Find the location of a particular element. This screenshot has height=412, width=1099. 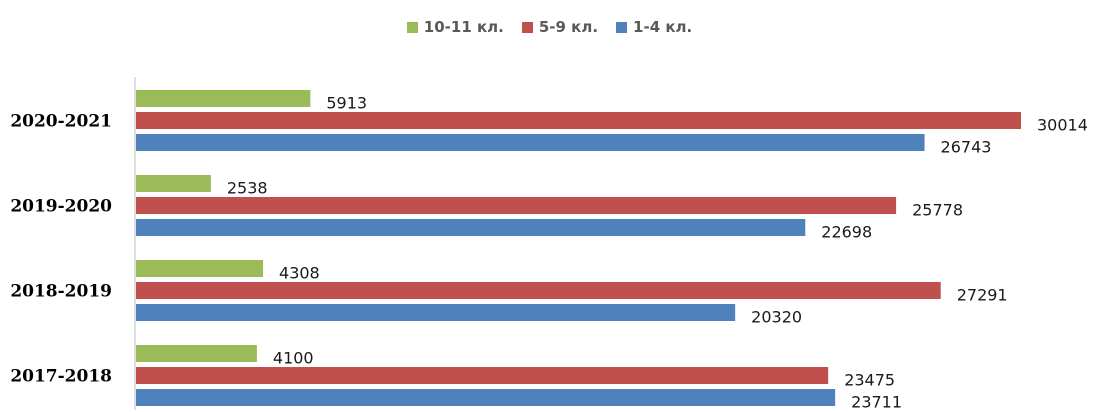

data-label-10-11-2019-2020: 2538 is located at coordinates (247, 188).